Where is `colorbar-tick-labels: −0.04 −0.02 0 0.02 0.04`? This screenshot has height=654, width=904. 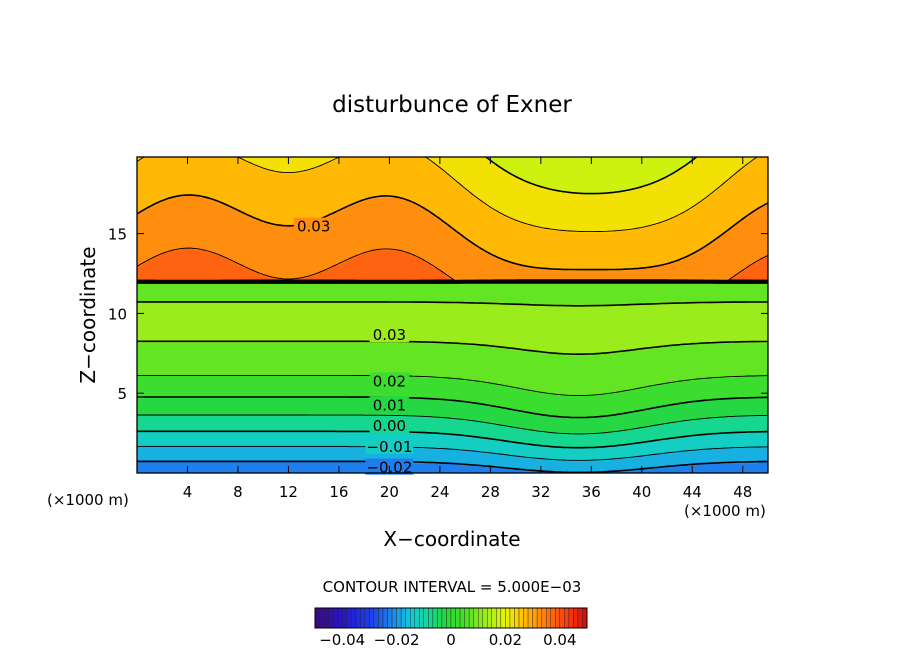 colorbar-tick-labels: −0.04 −0.02 0 0.02 0.04 is located at coordinates (447, 640).